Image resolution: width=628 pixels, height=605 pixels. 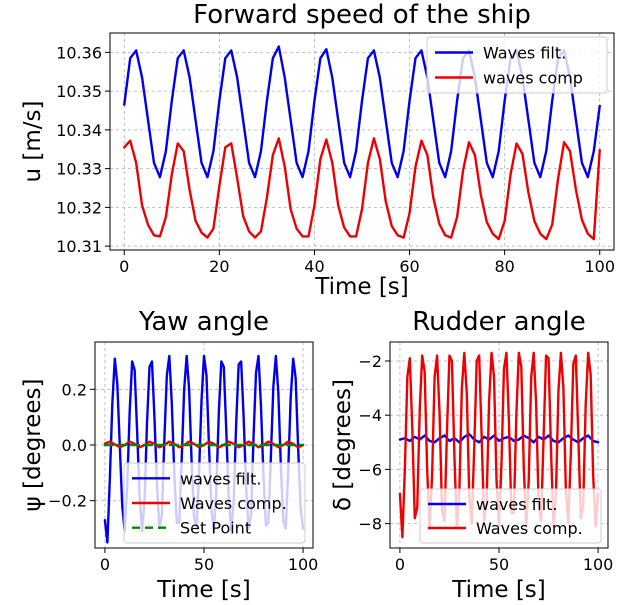 I want to click on y-tick-label: −4, so click(x=370, y=415).